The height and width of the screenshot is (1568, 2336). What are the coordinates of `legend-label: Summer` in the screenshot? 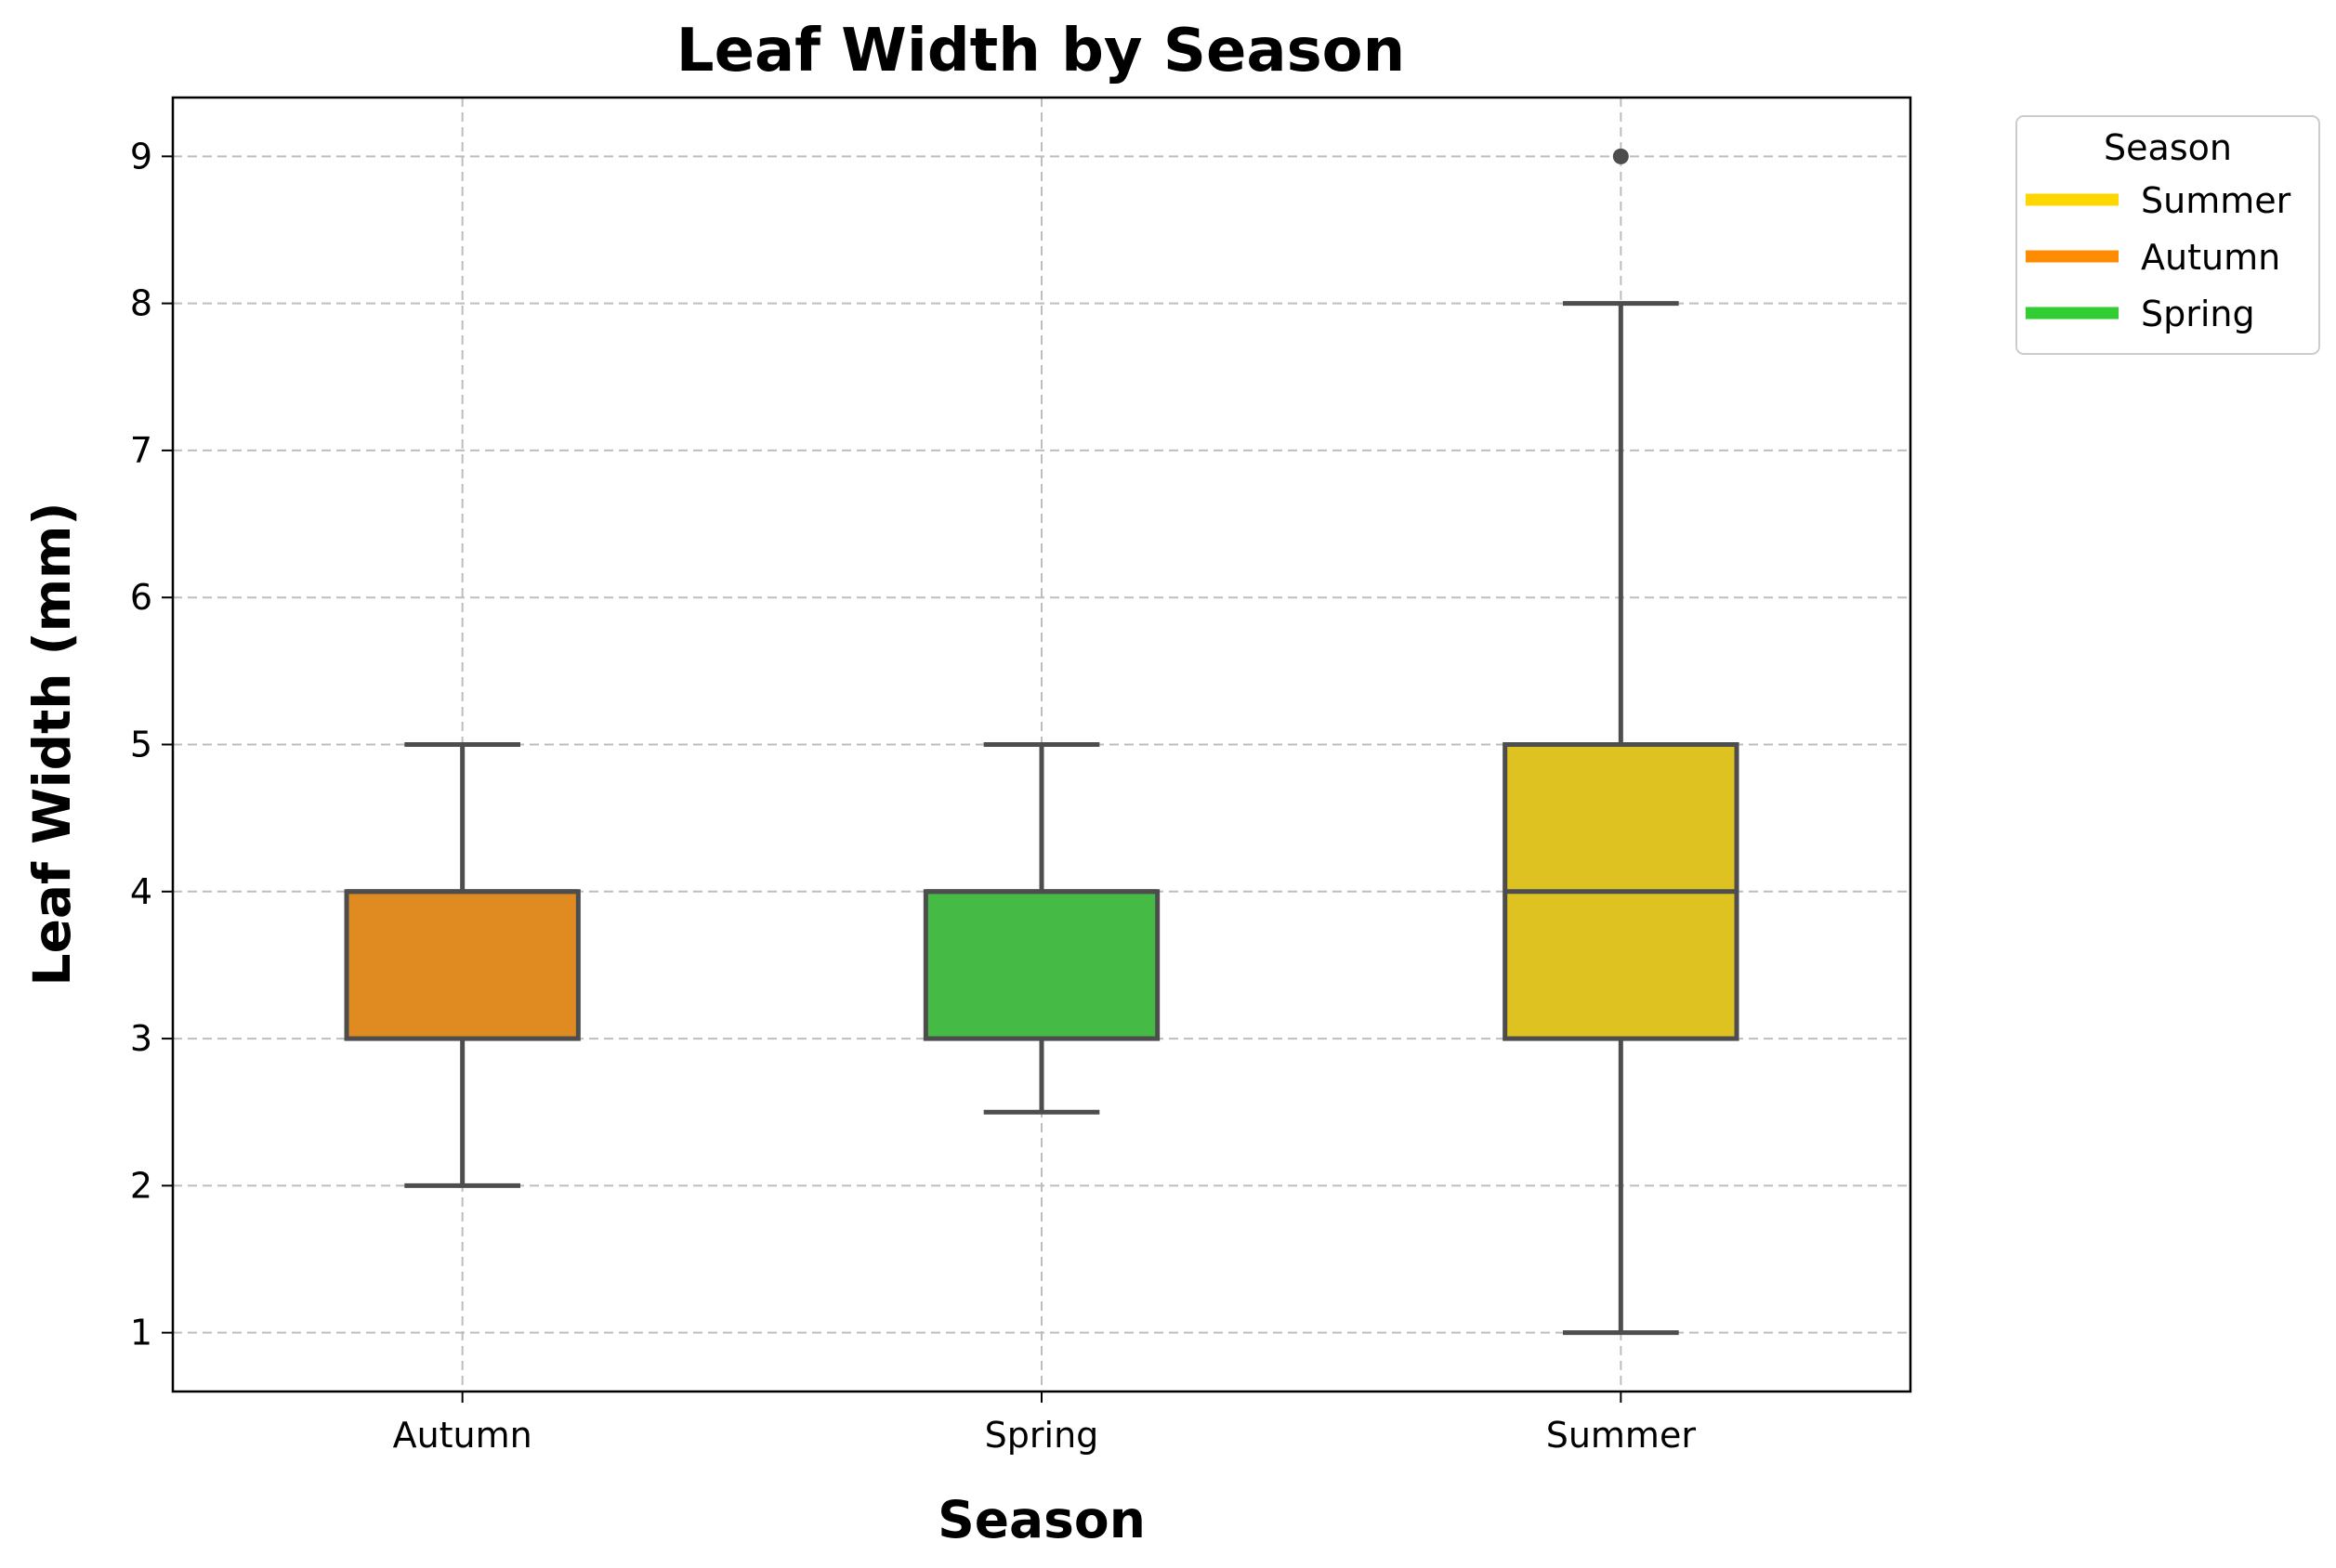 It's located at (2216, 200).